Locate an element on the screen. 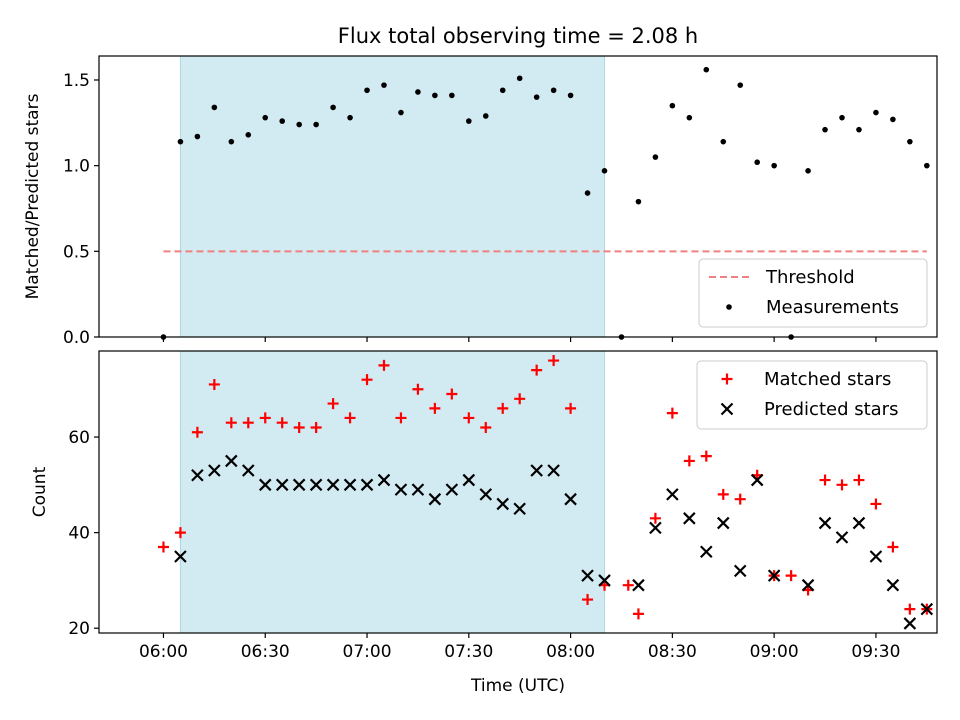 This screenshot has width=960, height=720. y-tick-label: 40 is located at coordinates (79, 534).